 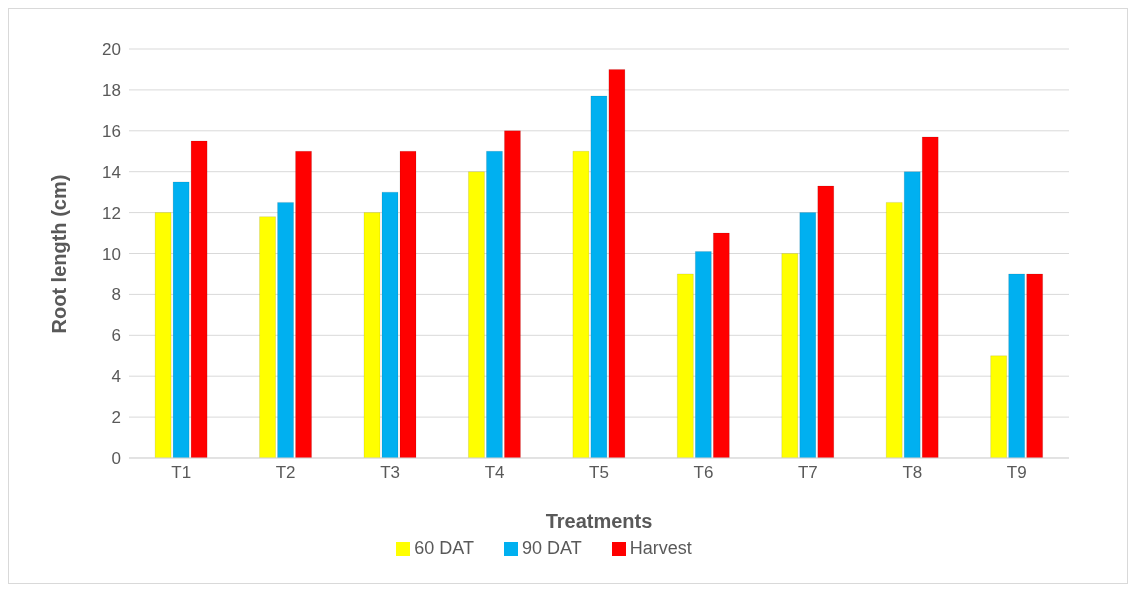 What do you see at coordinates (111, 90) in the screenshot?
I see `y-tick-label: 18` at bounding box center [111, 90].